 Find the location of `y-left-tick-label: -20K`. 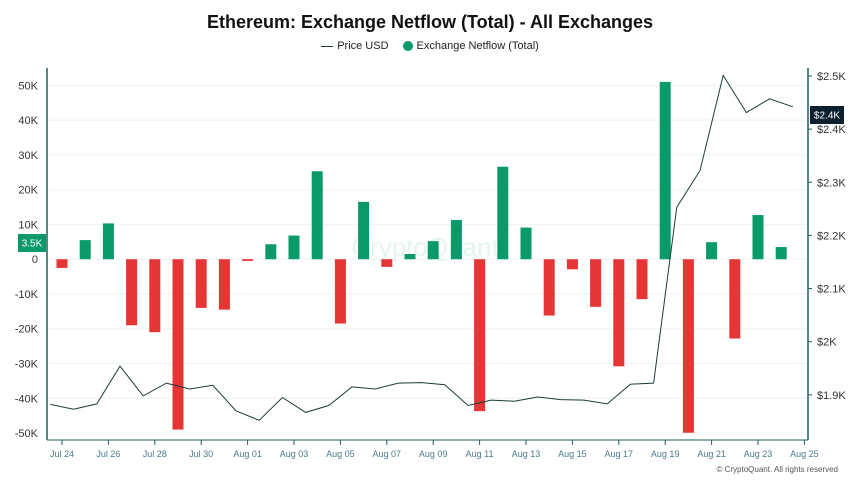

y-left-tick-label: -20K is located at coordinates (27, 330).